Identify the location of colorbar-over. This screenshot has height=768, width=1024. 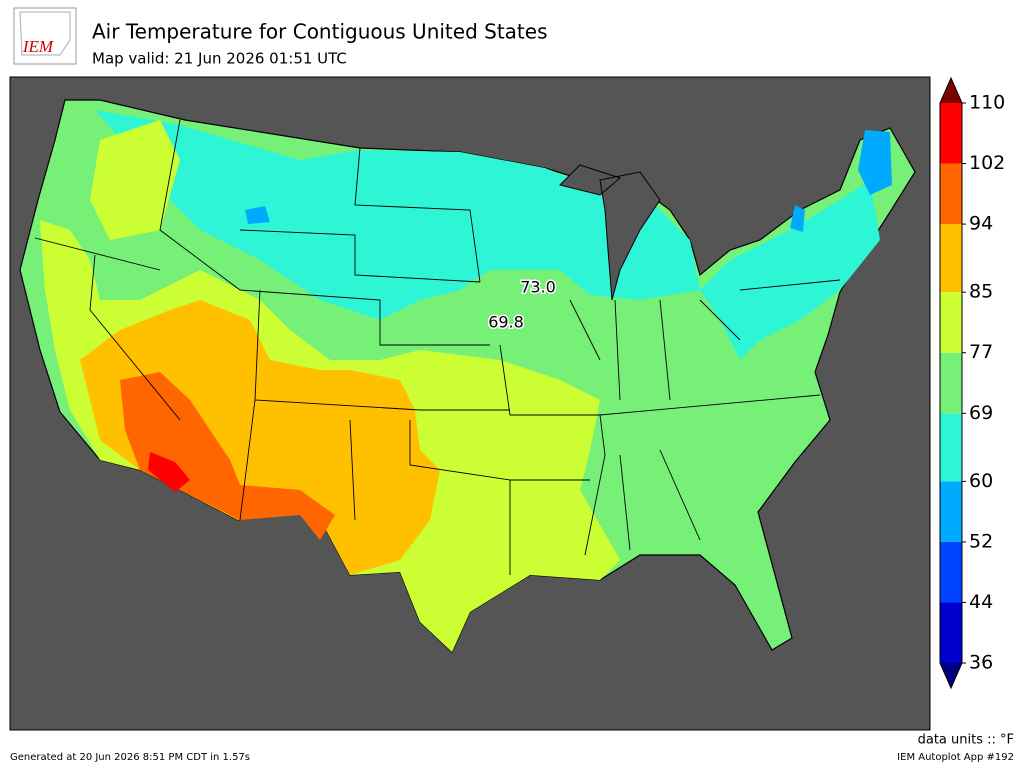
(951, 90).